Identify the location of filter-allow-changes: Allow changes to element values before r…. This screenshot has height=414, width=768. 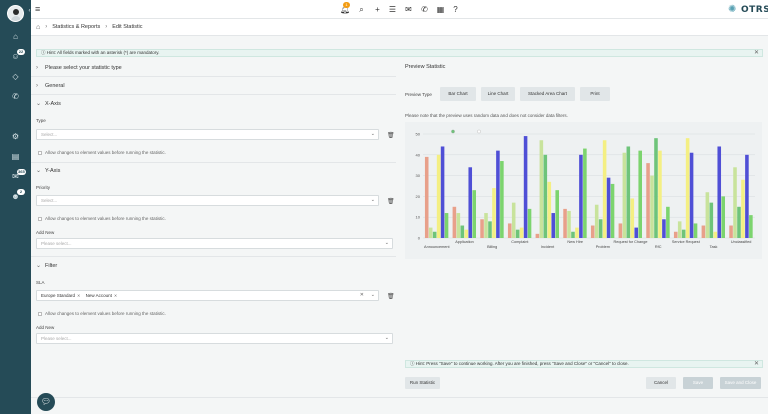
(102, 313).